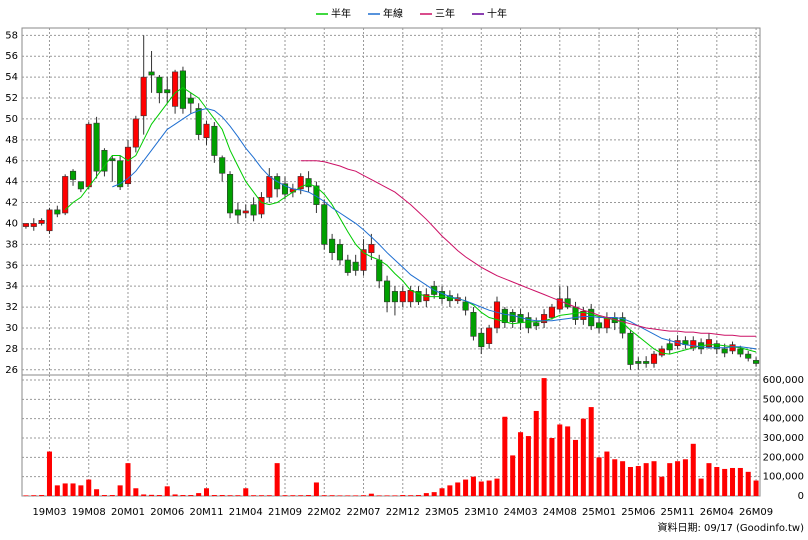 This screenshot has height=540, width=808. I want to click on y-tick-label: 38, so click(11, 244).